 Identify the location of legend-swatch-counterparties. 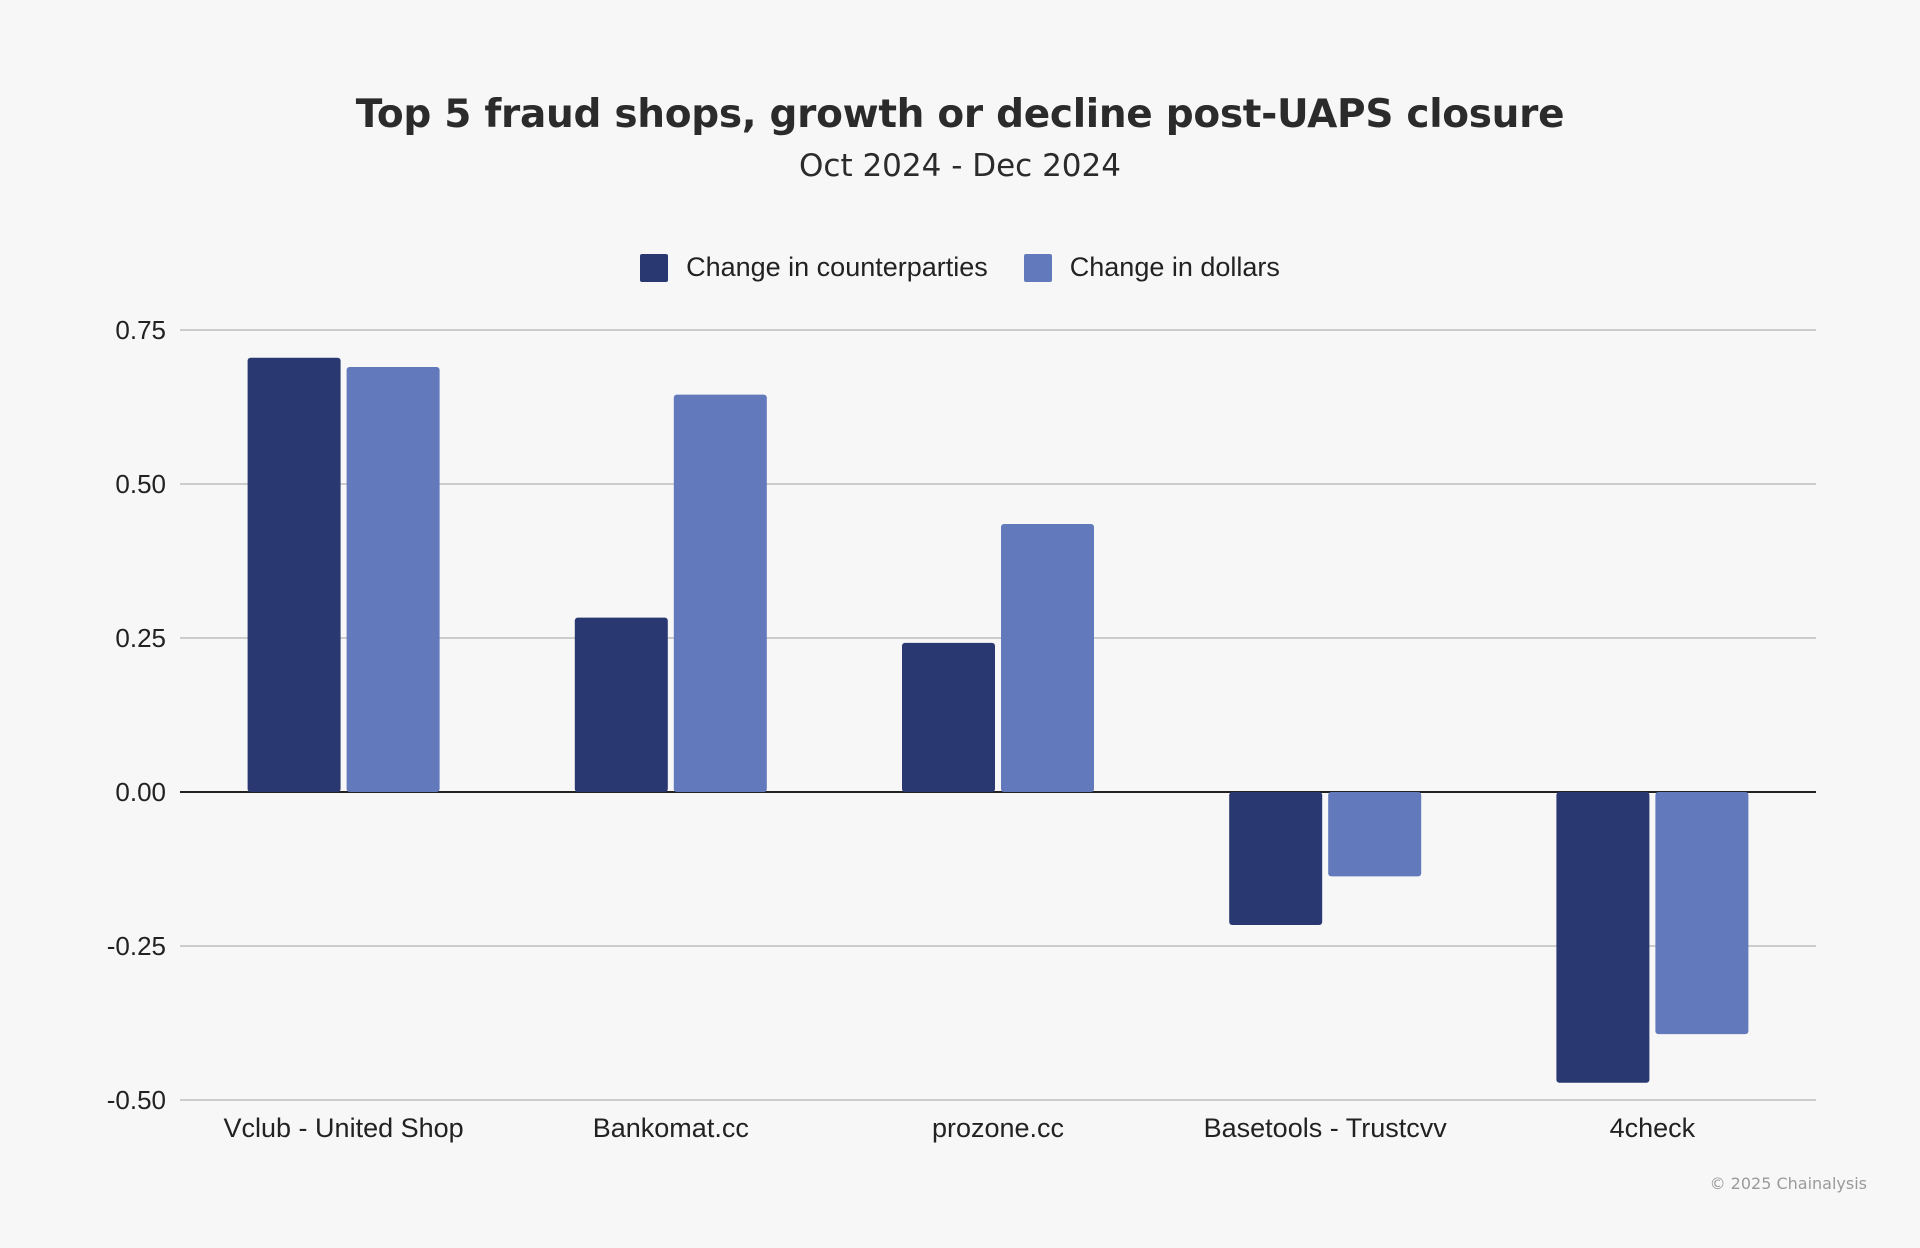
(654, 267).